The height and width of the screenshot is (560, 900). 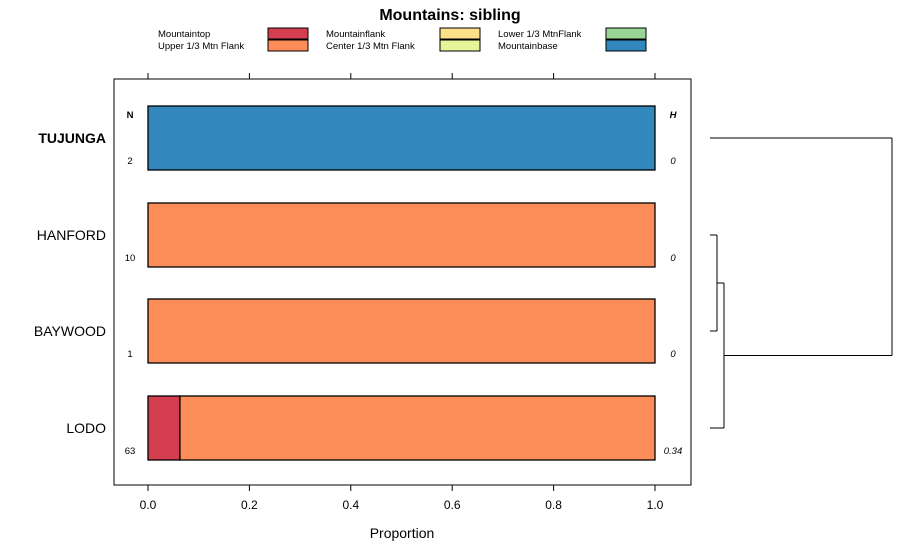 What do you see at coordinates (460, 45) in the screenshot?
I see `legend-swatch-center-1-3-mtn-flank` at bounding box center [460, 45].